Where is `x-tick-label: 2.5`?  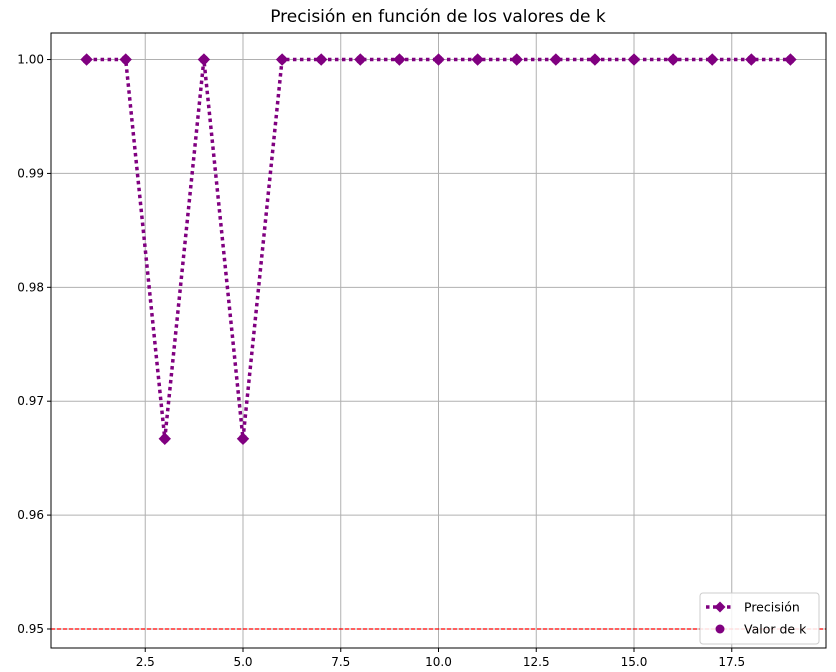
x-tick-label: 2.5 is located at coordinates (145, 662).